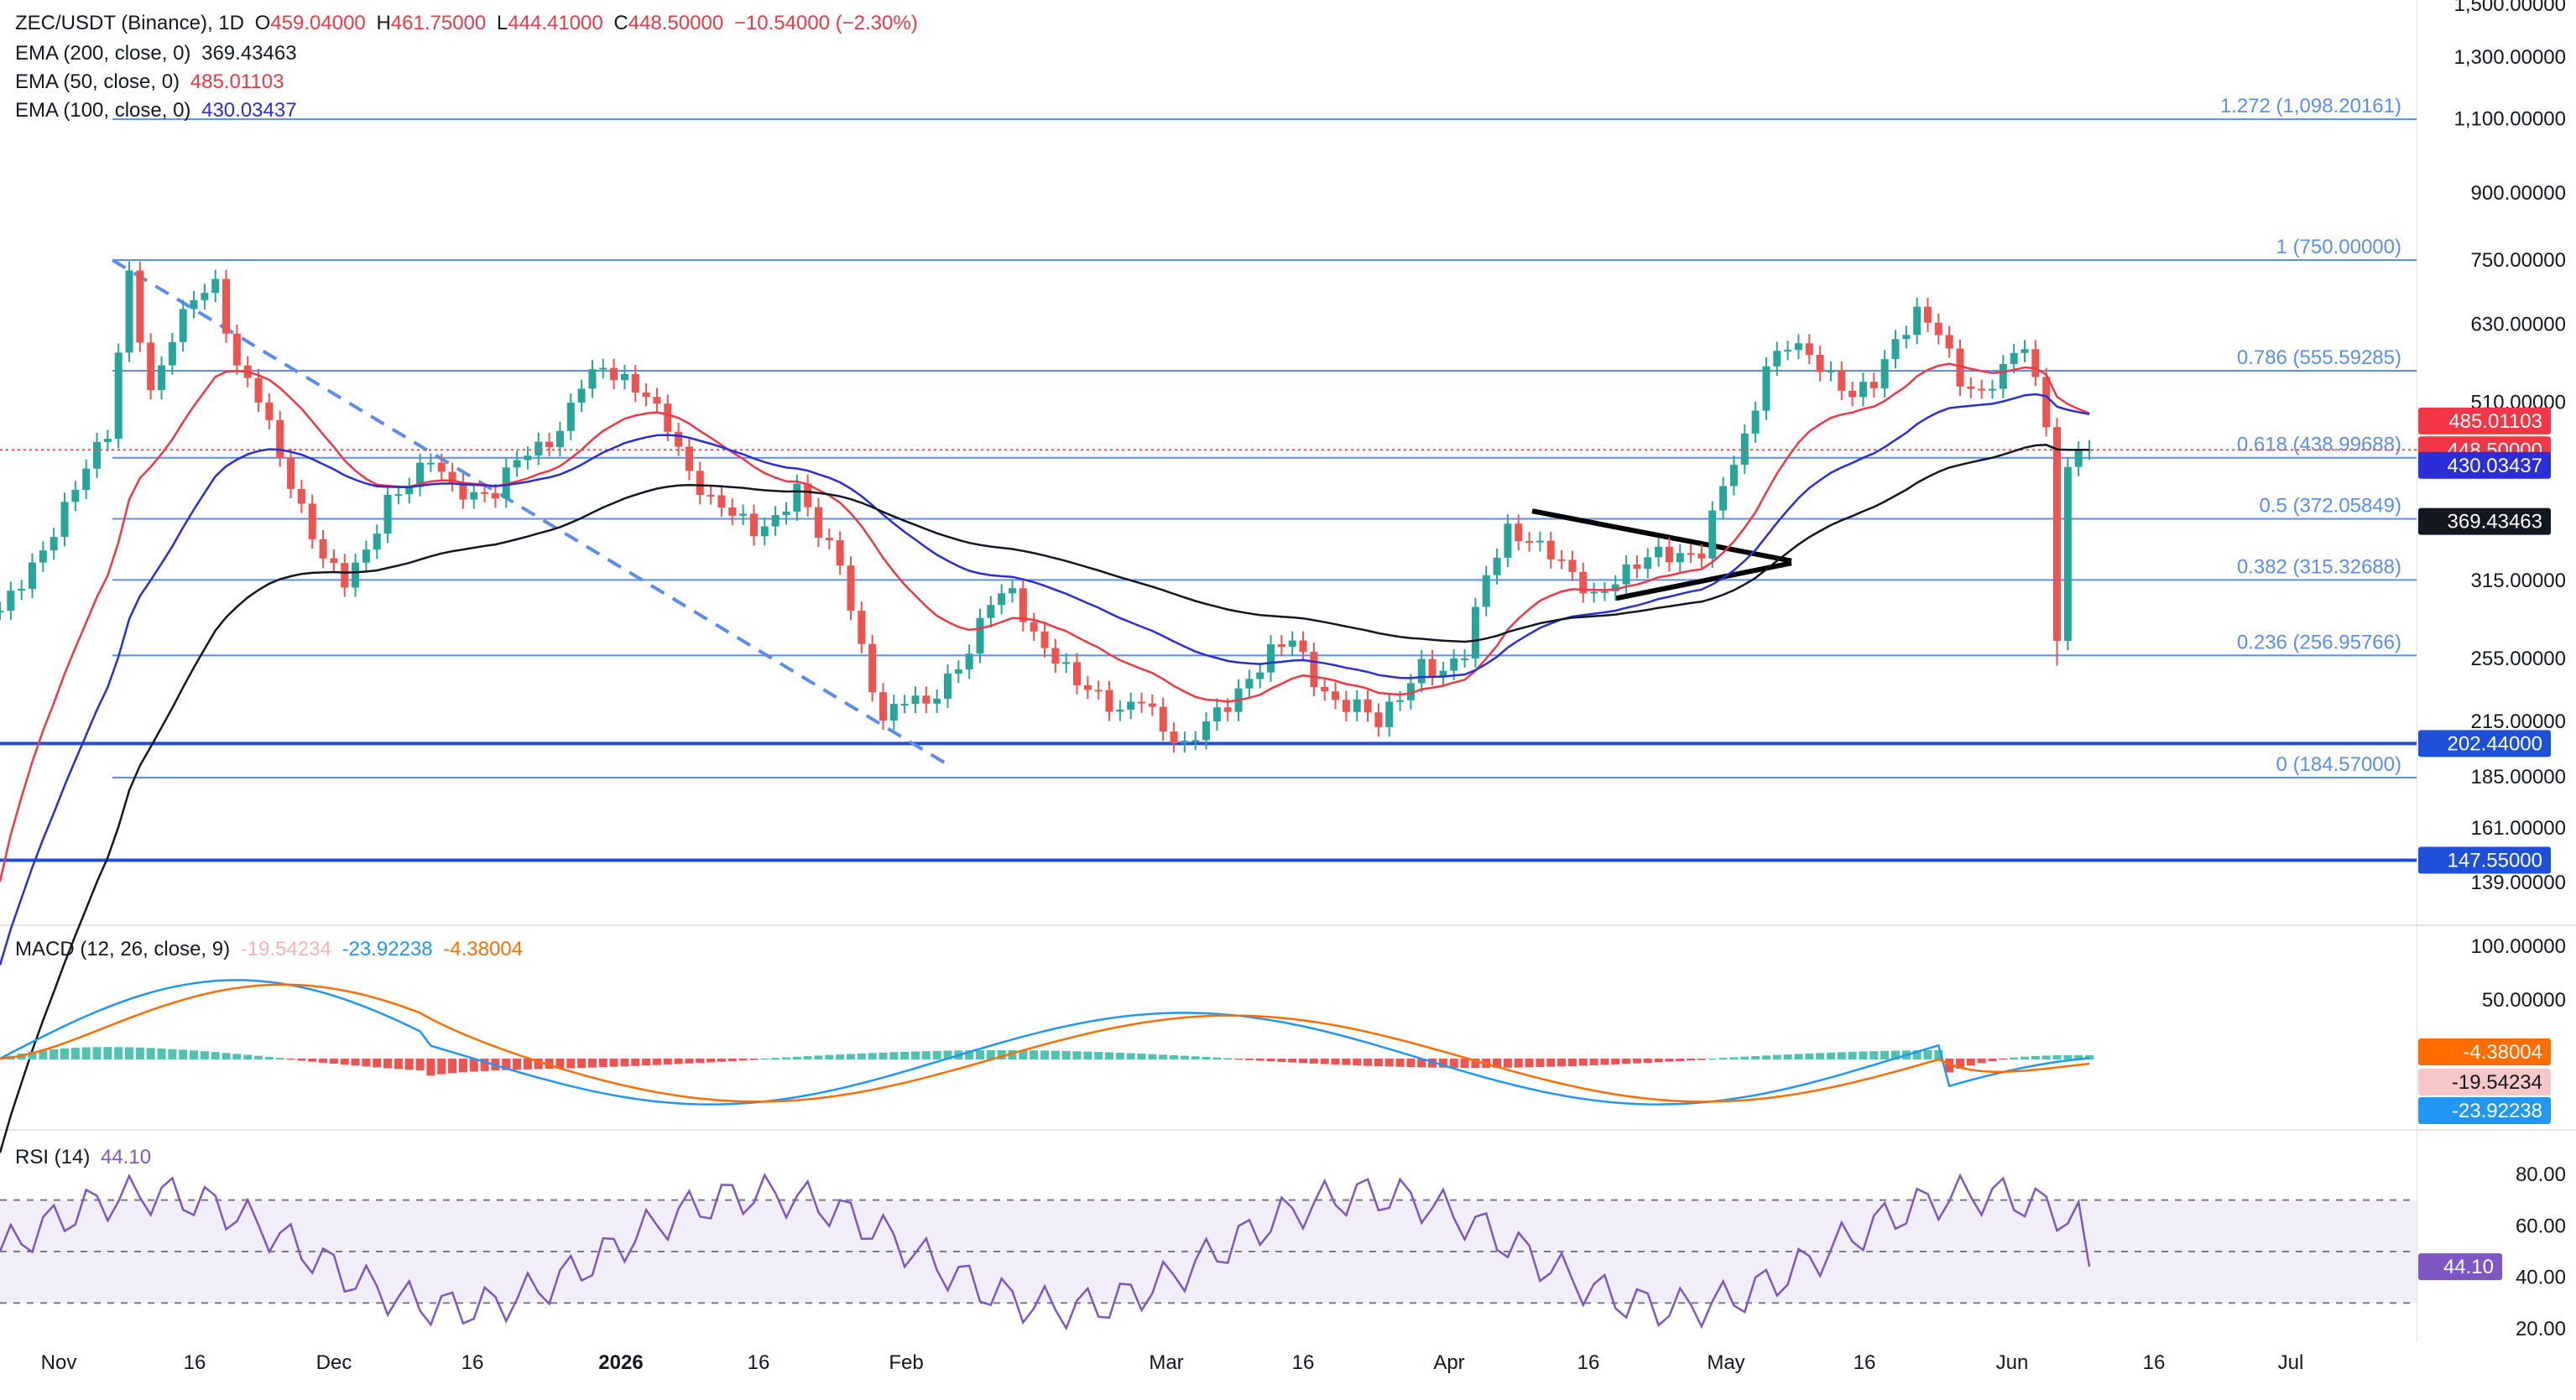 This screenshot has width=2576, height=1400. What do you see at coordinates (249, 53) in the screenshot?
I see `ema200-value: 369.43463` at bounding box center [249, 53].